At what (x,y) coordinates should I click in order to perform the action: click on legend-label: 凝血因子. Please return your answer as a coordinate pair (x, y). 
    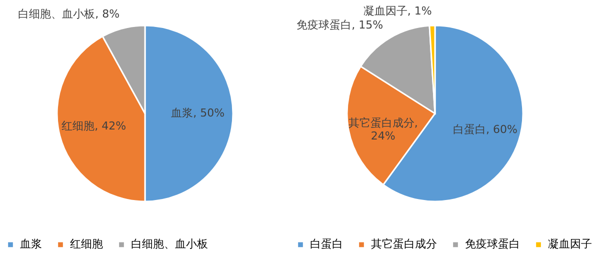
    Looking at the image, I should click on (570, 244).